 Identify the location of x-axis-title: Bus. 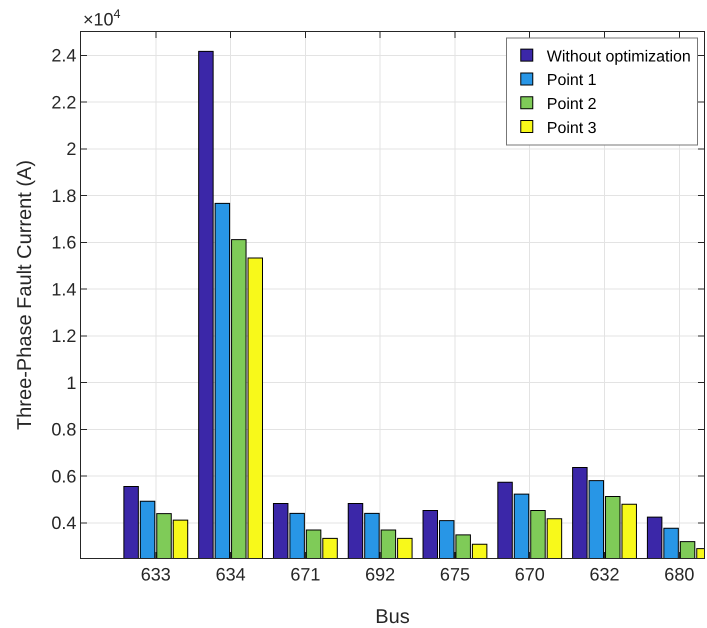
(392, 617).